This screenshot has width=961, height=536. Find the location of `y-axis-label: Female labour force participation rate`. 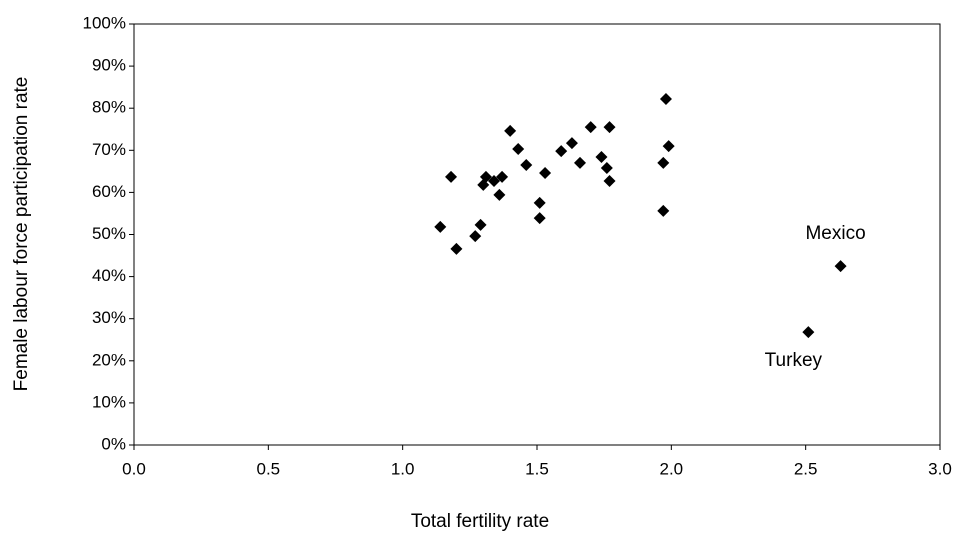

y-axis-label: Female labour force participation rate is located at coordinates (21, 234).